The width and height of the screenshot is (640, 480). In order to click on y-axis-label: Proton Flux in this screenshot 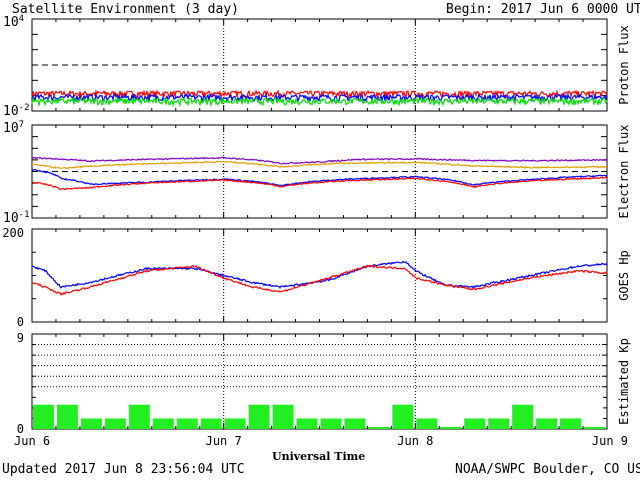, I will do `click(624, 64)`.